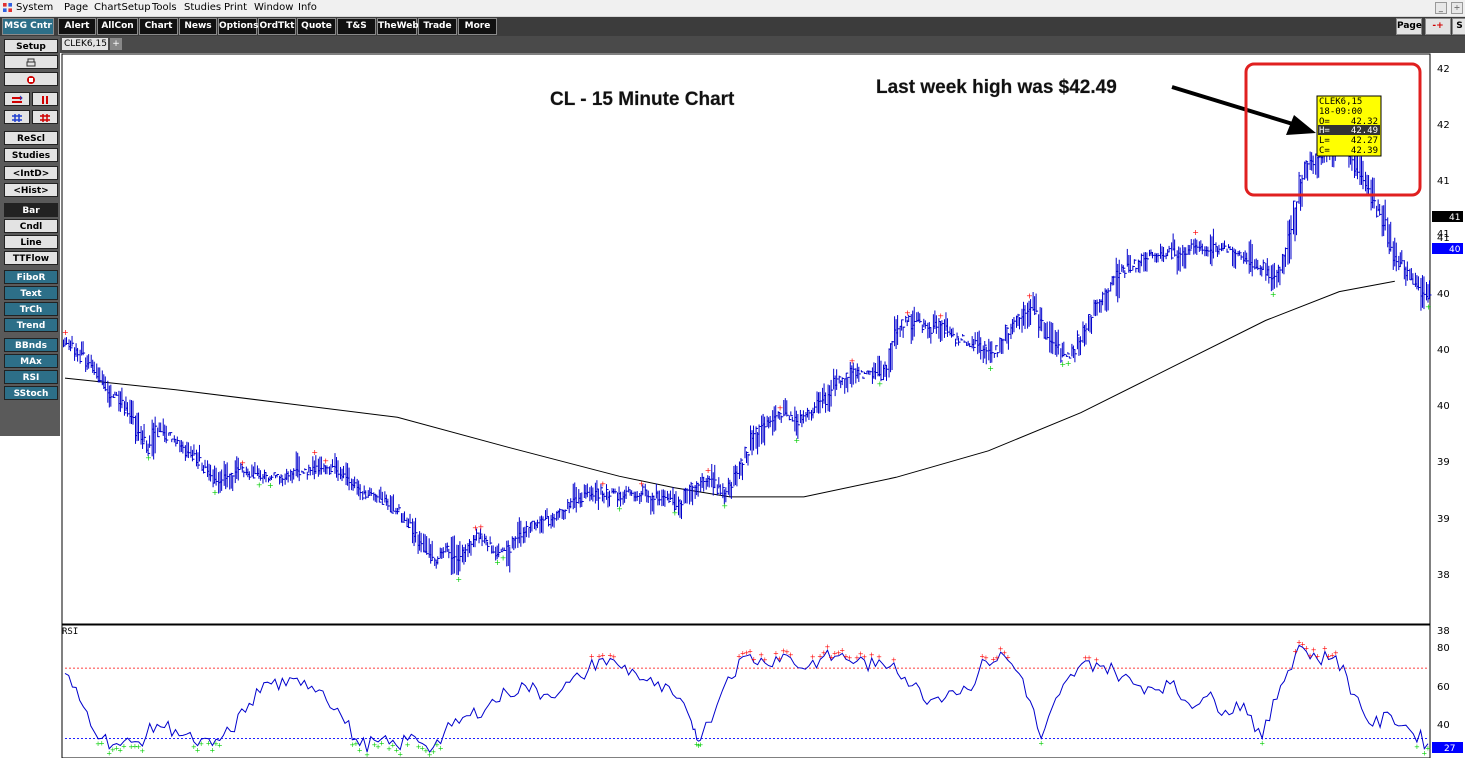 The height and width of the screenshot is (758, 1465). Describe the element at coordinates (31, 226) in the screenshot. I see `sidebar-candle: Cndl` at that location.